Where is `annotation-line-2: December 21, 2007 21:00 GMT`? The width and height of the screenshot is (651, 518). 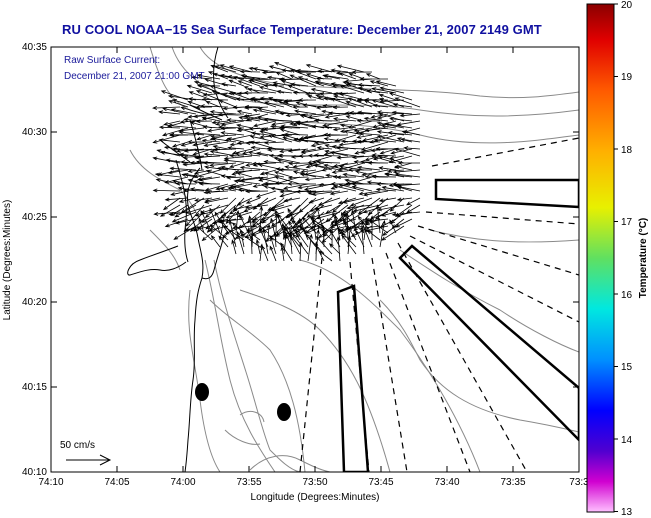
annotation-line-2: December 21, 2007 21:00 GMT is located at coordinates (134, 76).